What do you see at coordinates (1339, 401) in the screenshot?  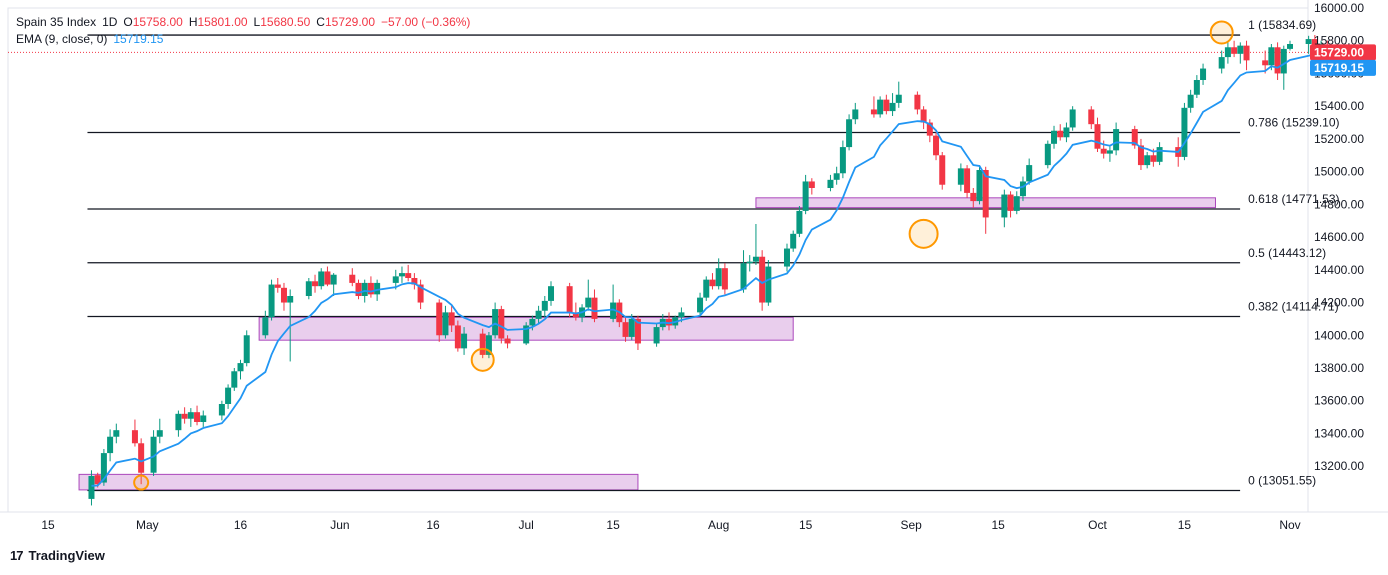 I see `price-tick-label: 13600.00` at bounding box center [1339, 401].